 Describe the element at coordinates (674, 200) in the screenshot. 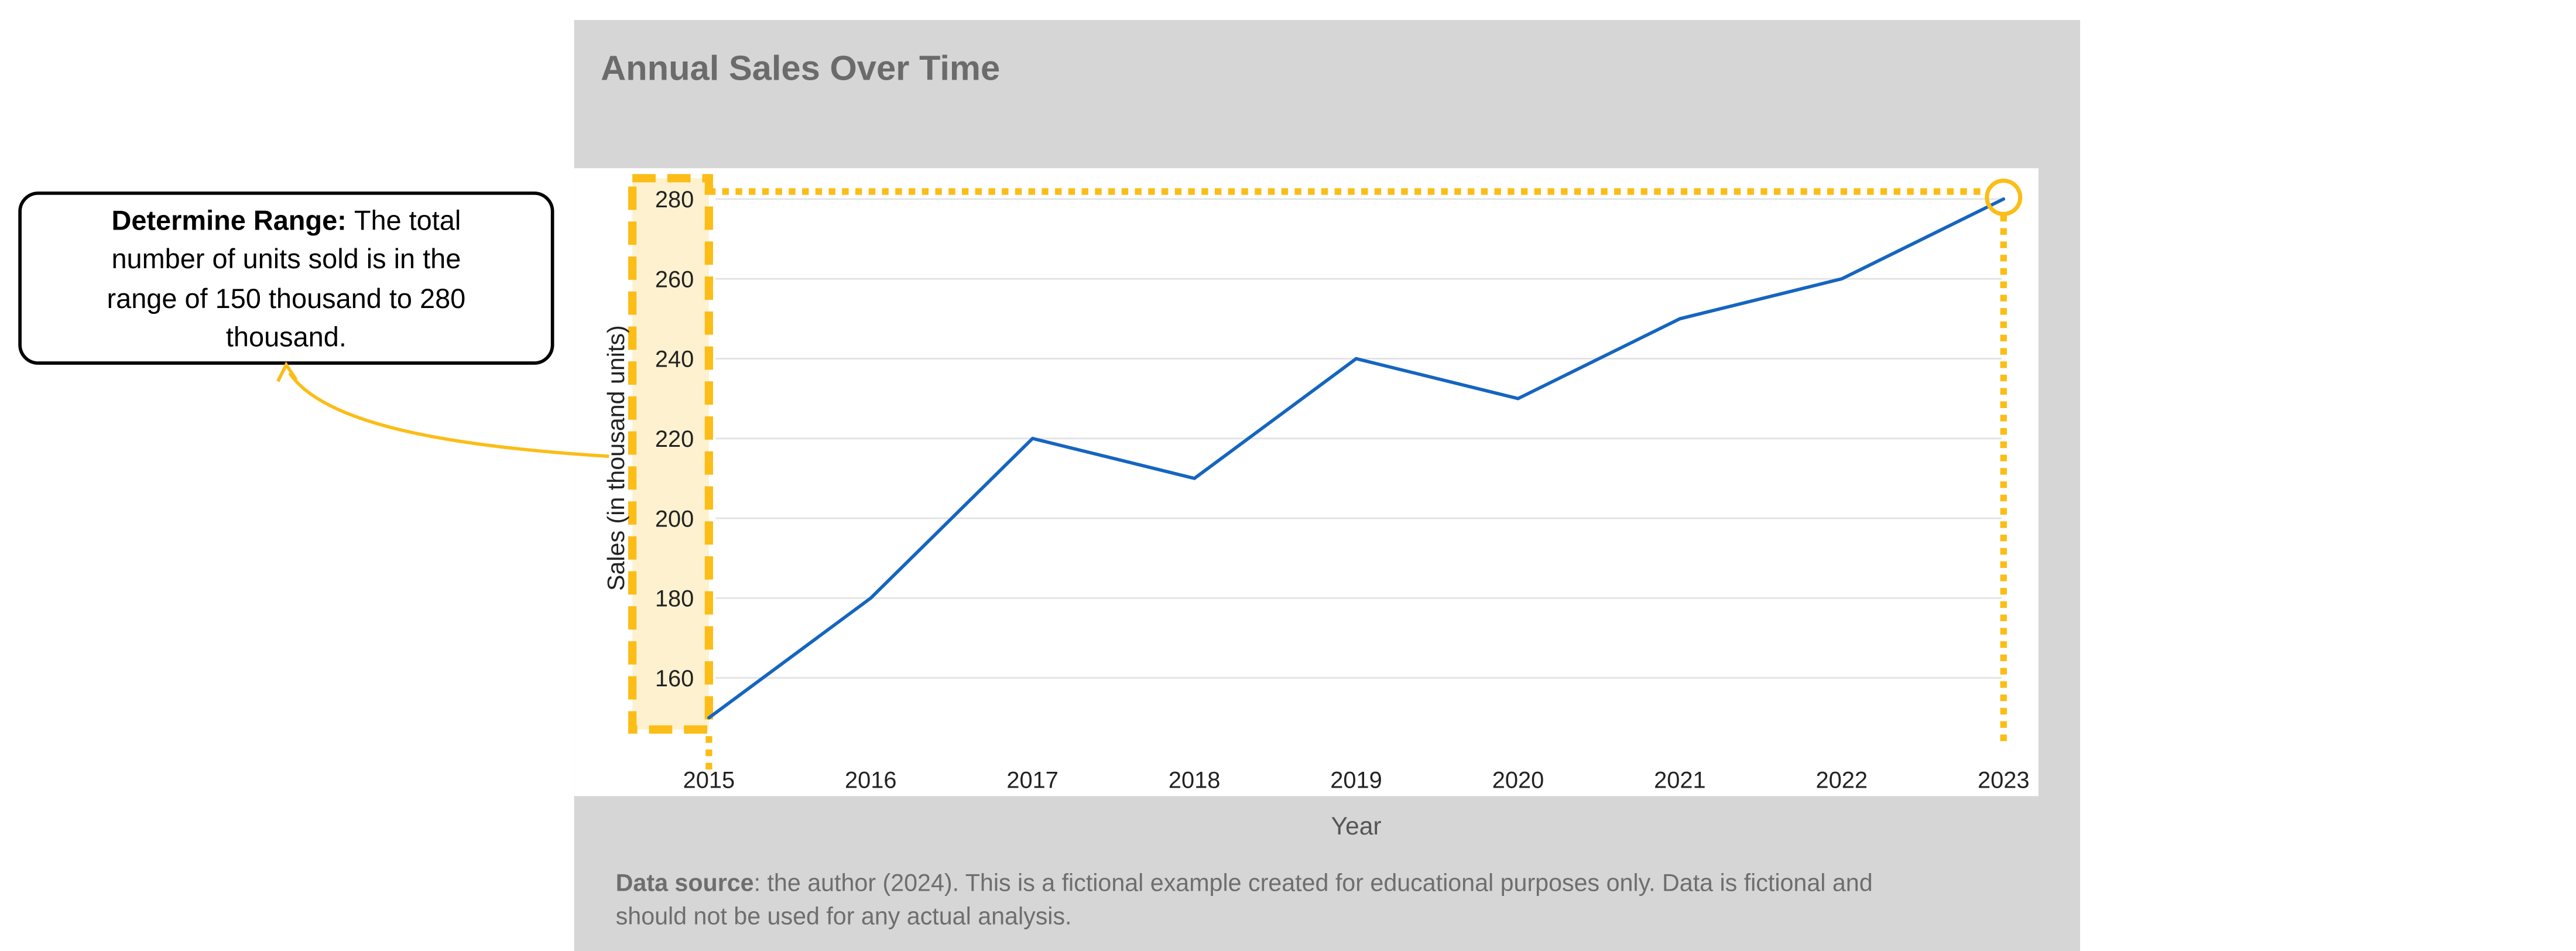

I see `y-tick-label: 280` at that location.